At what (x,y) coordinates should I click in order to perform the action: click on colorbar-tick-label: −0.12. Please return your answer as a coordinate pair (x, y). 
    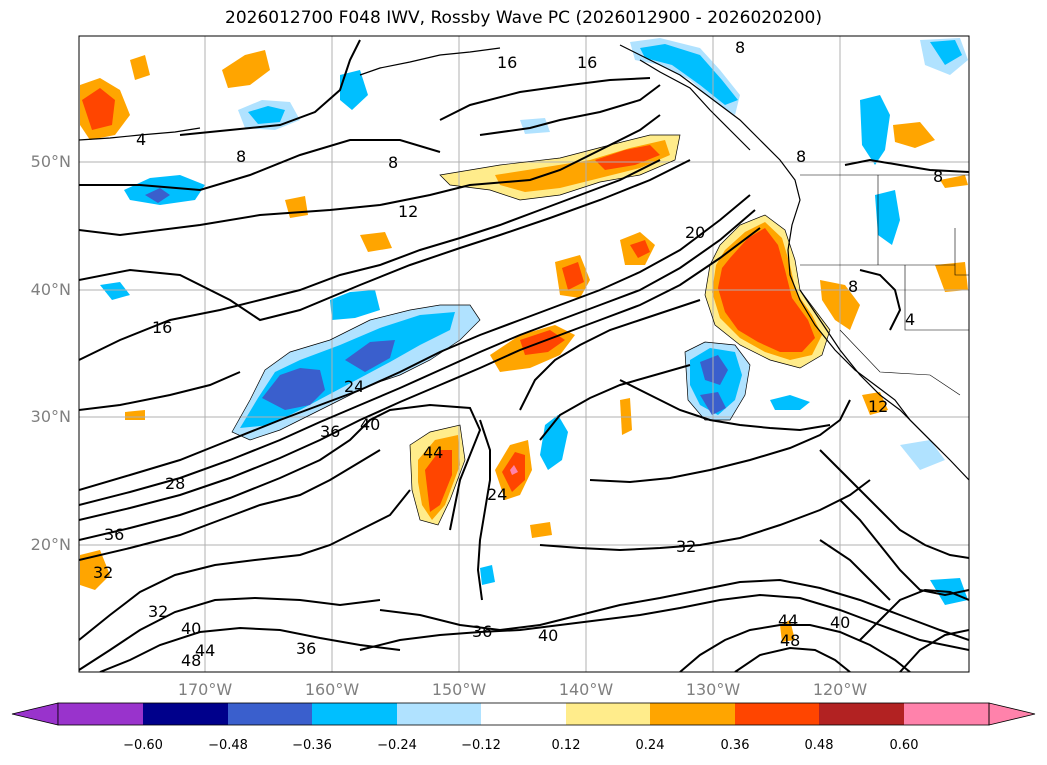
    Looking at the image, I should click on (481, 745).